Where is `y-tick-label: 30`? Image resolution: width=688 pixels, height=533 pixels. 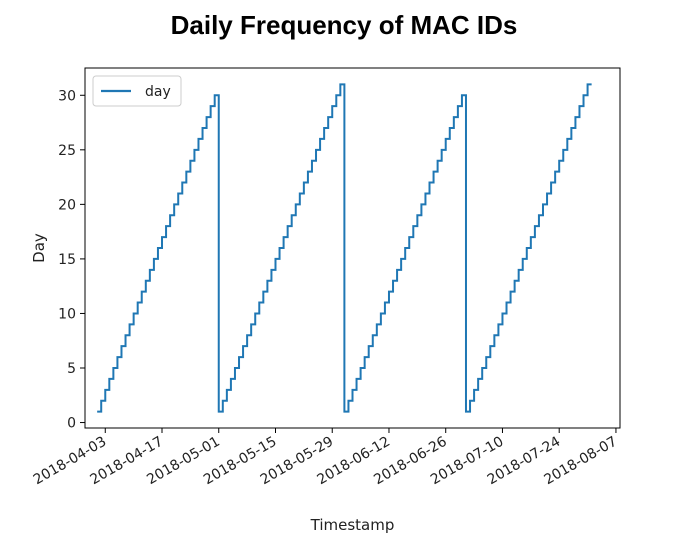 y-tick-label: 30 is located at coordinates (67, 96).